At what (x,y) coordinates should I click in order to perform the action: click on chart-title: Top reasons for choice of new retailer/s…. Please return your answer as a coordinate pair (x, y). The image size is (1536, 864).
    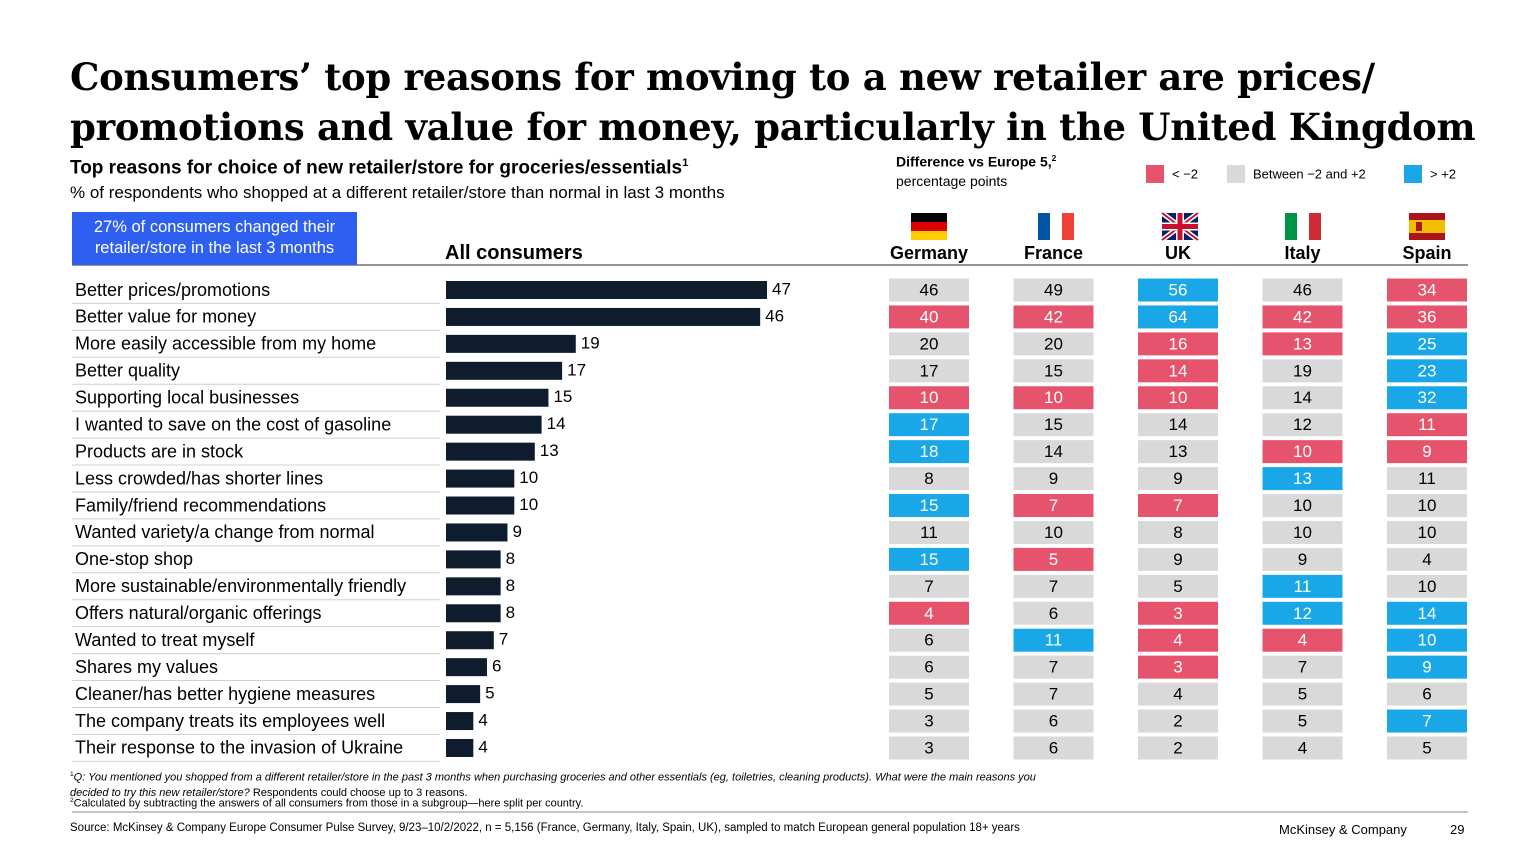
    Looking at the image, I should click on (379, 168).